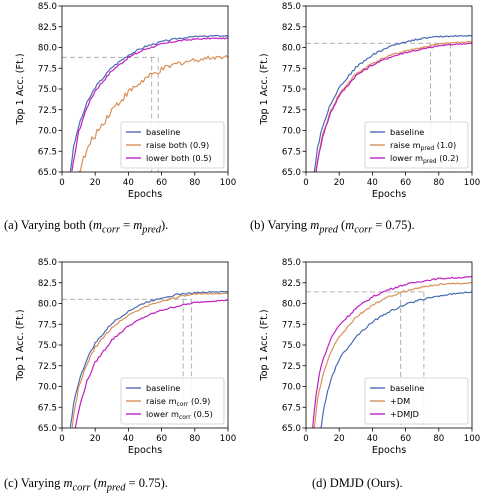 The image size is (488, 500). What do you see at coordinates (423, 146) in the screenshot?
I see `legend-label: raise mpred (1.0)` at bounding box center [423, 146].